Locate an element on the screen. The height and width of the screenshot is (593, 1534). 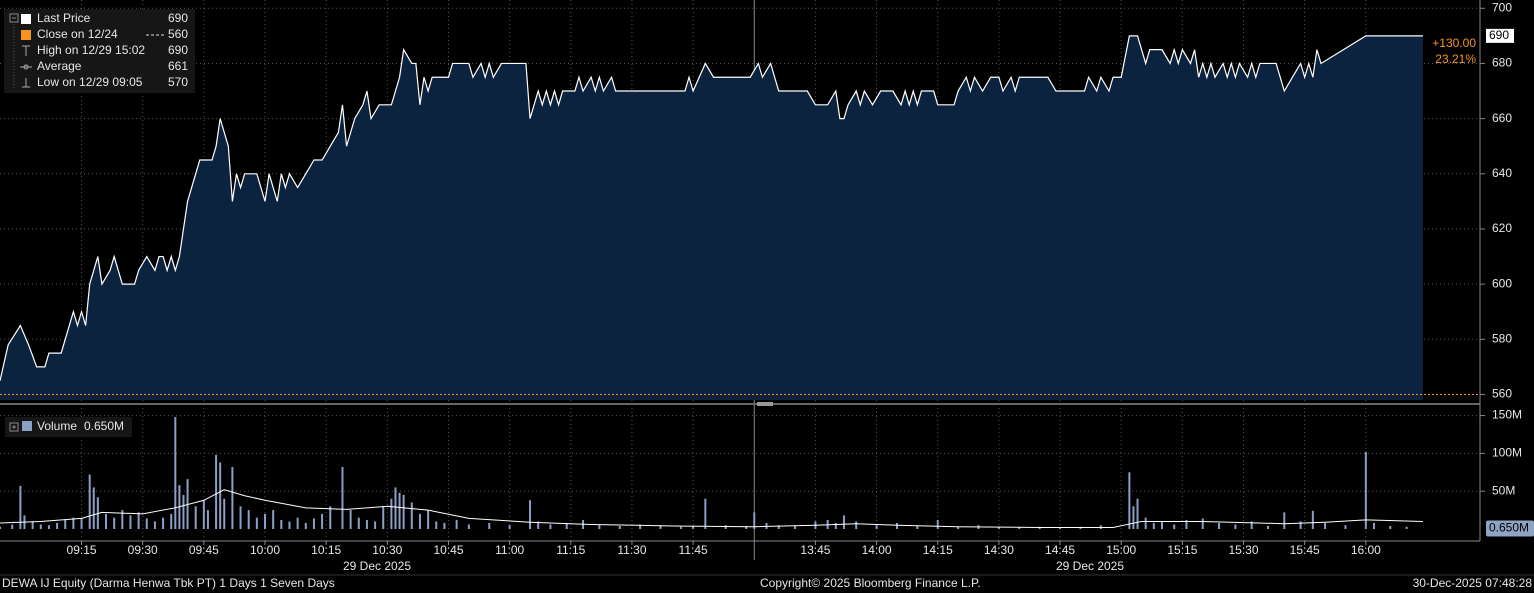
legend-label: Last Price is located at coordinates (64, 18).